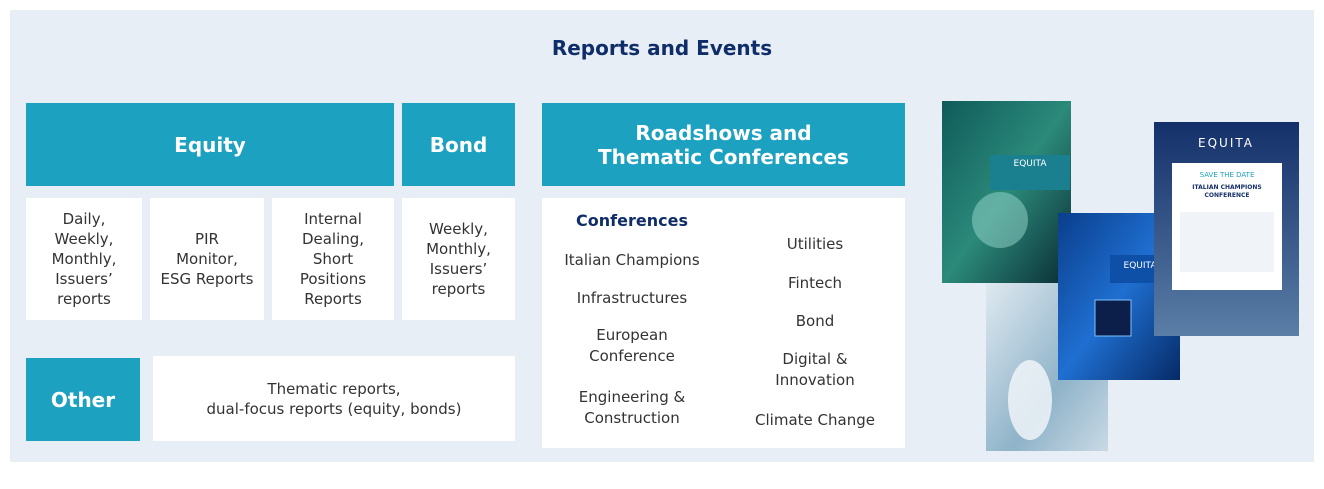 The image size is (1324, 489). I want to click on equity-item: Daily, Weekly, Monthly, Issuers’ reports, so click(84, 259).